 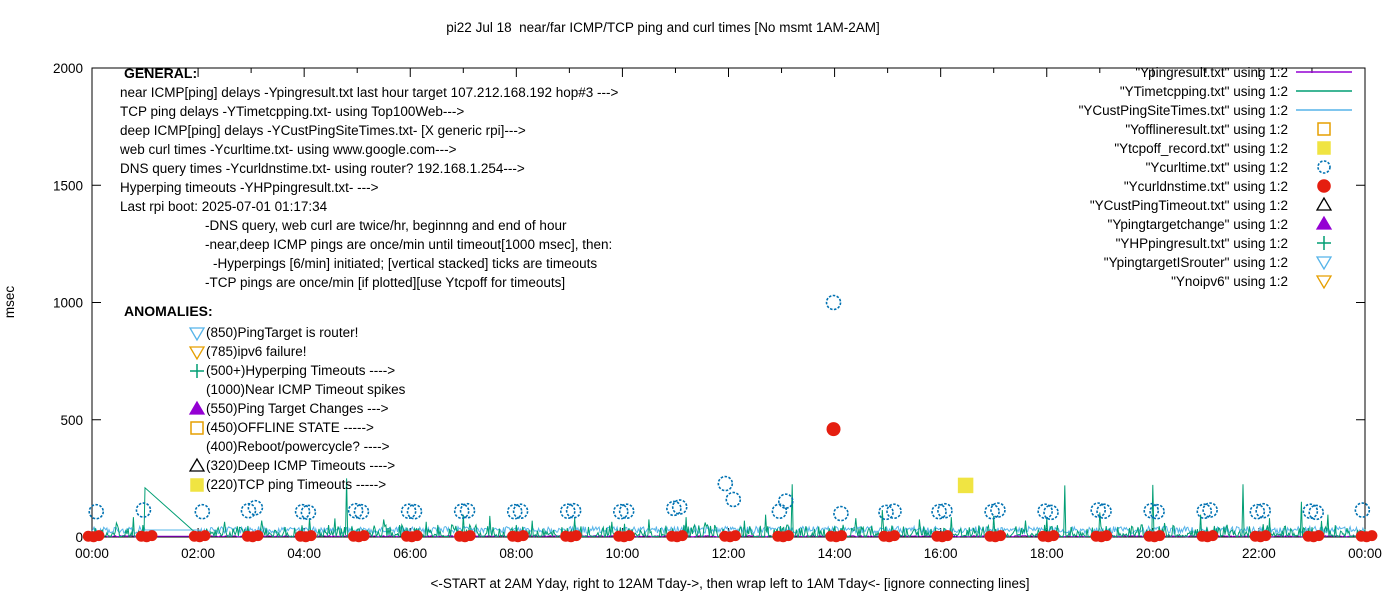 I want to click on anomaly-line: (220)TCP ping Timeouts ----->, so click(x=296, y=484).